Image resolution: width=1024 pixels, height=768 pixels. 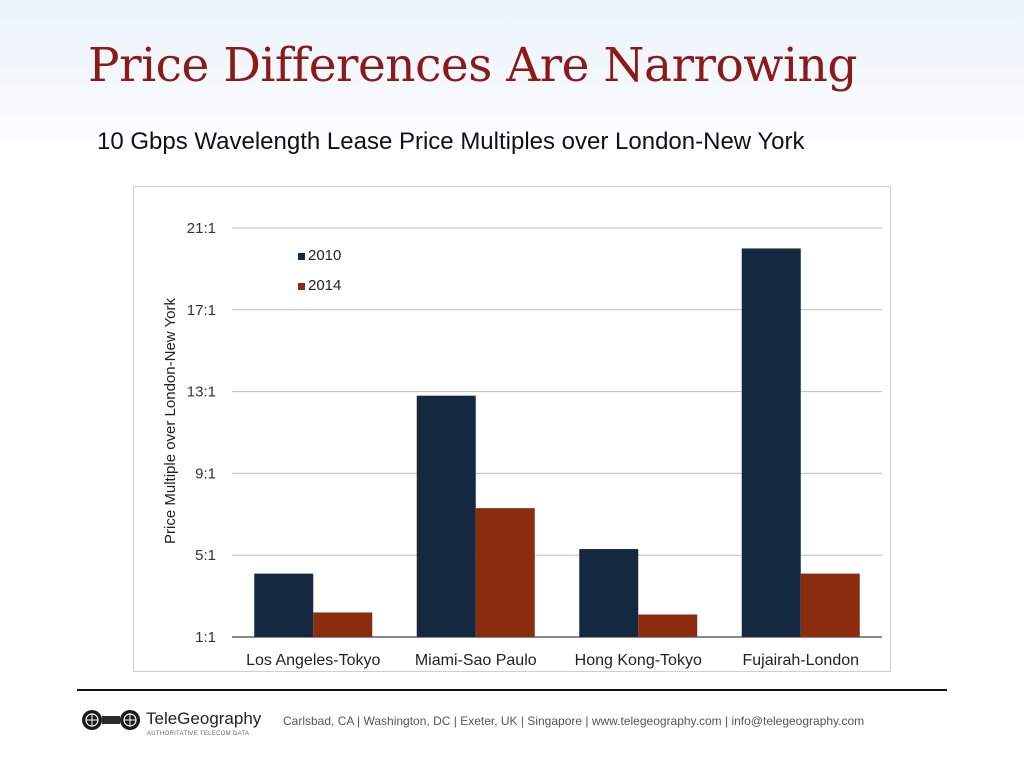 I want to click on footer-divider, so click(x=512, y=690).